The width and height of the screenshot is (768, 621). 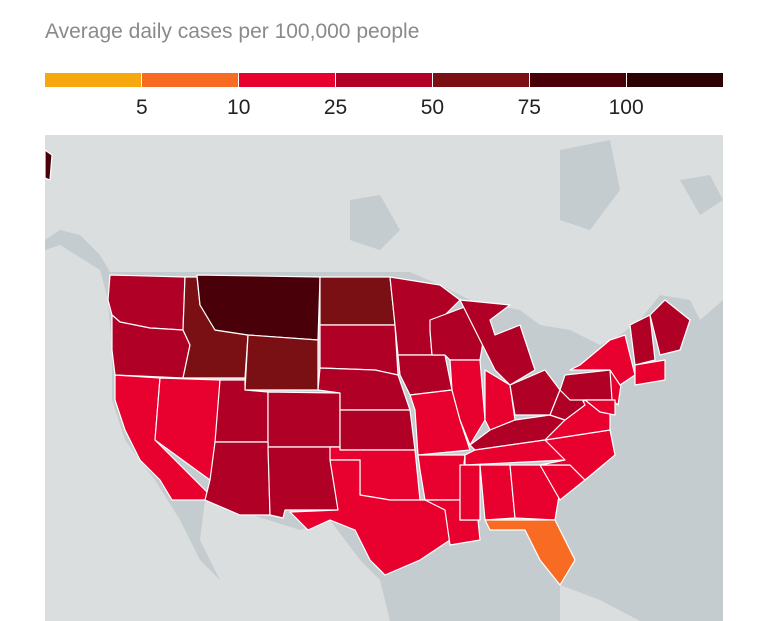 What do you see at coordinates (670, 327) in the screenshot?
I see `state-me` at bounding box center [670, 327].